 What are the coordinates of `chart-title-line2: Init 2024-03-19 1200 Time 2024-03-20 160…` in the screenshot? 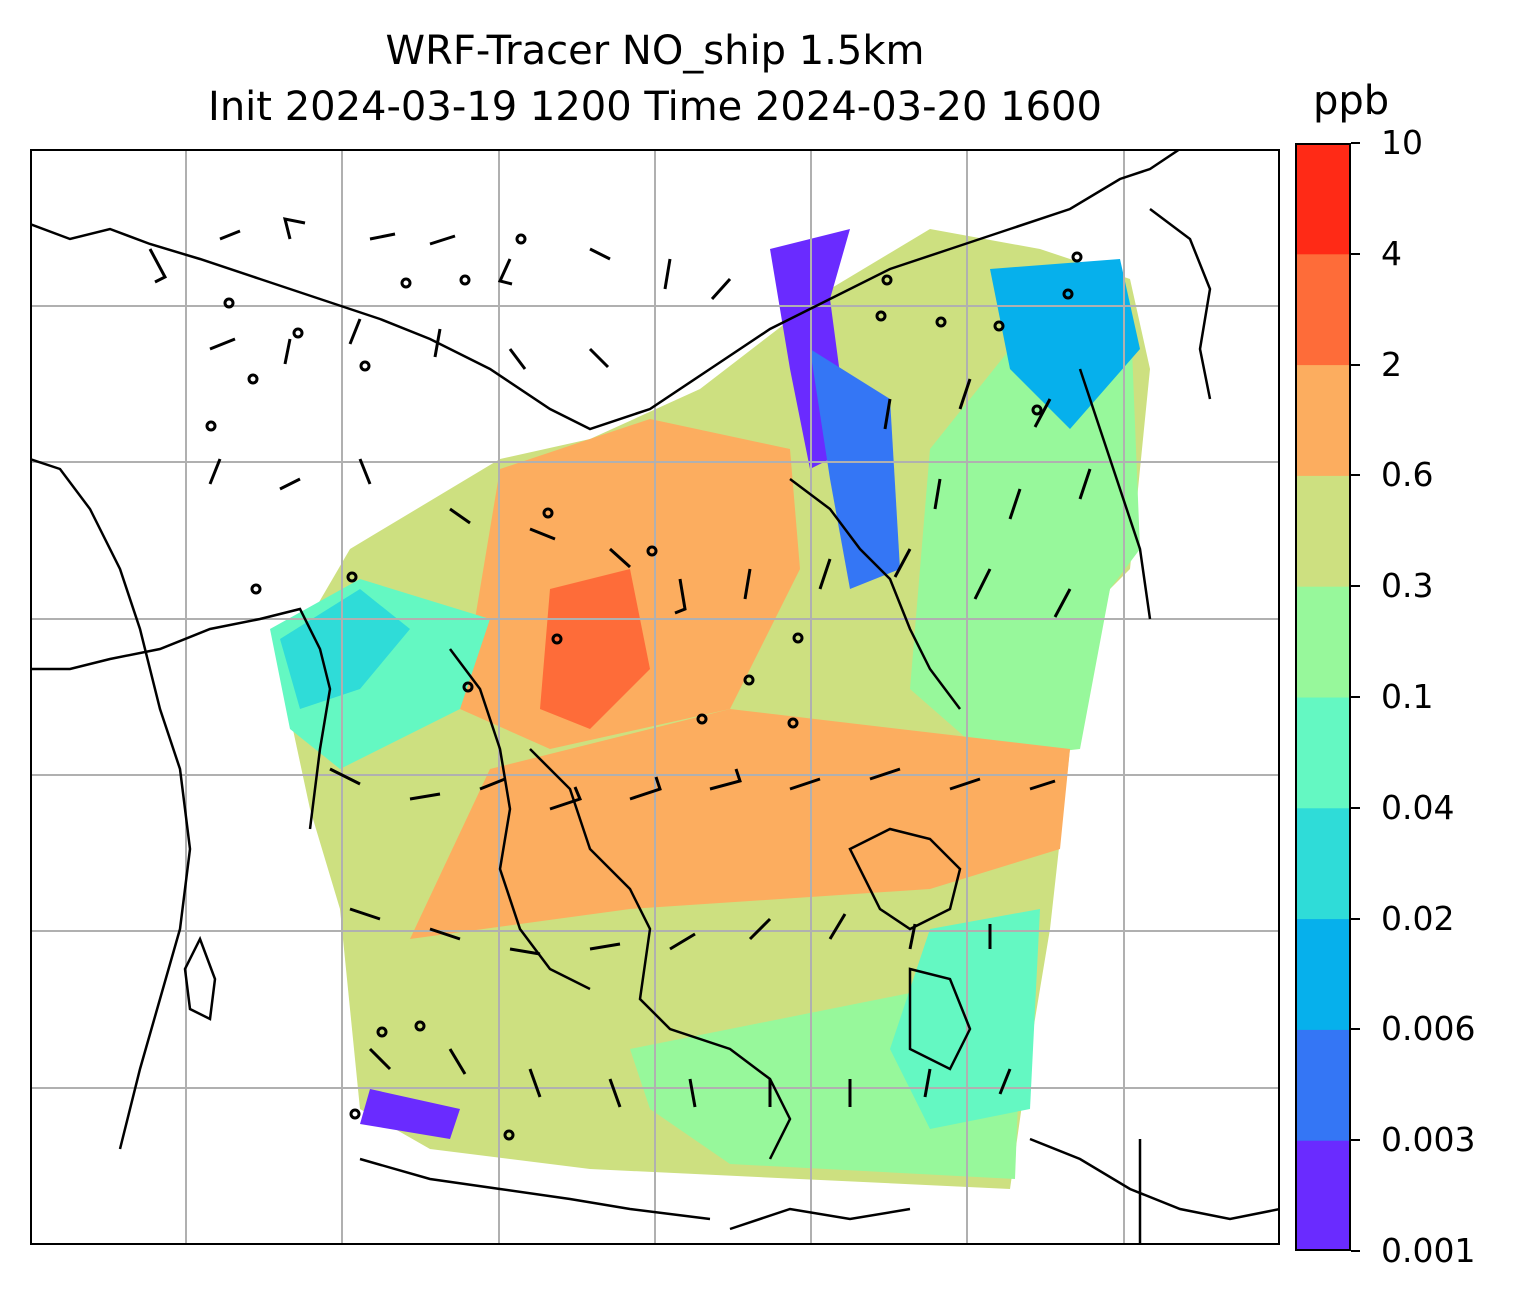 It's located at (655, 107).